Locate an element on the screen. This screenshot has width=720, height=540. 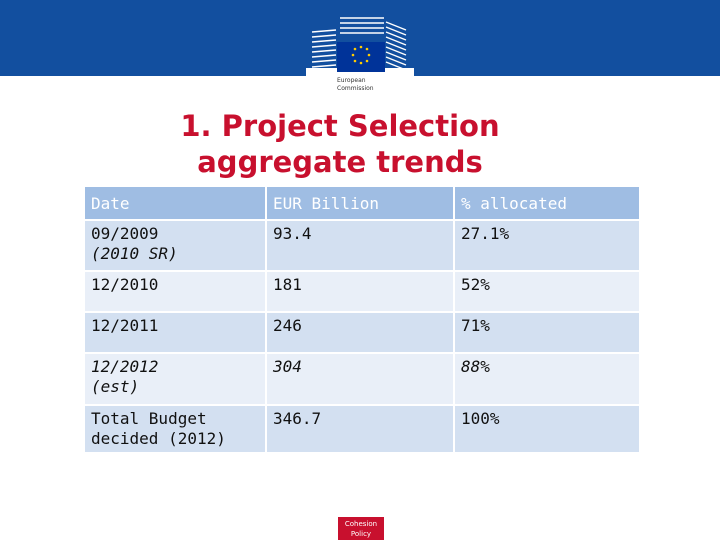
cell: 12/2010 is located at coordinates (175, 291).